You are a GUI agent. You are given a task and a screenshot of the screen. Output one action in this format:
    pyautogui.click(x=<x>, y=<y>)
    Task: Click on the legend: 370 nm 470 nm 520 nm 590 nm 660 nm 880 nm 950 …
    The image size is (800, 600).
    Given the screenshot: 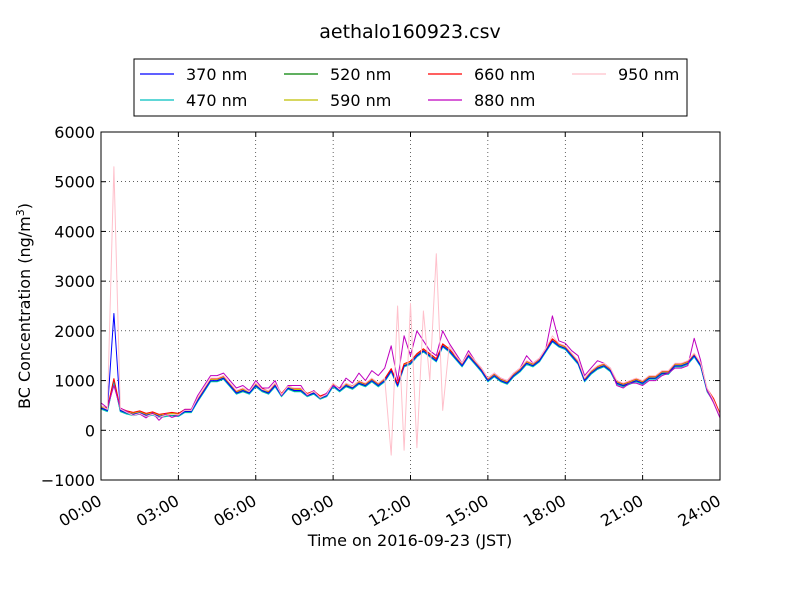 What is the action you would take?
    pyautogui.click(x=410, y=87)
    